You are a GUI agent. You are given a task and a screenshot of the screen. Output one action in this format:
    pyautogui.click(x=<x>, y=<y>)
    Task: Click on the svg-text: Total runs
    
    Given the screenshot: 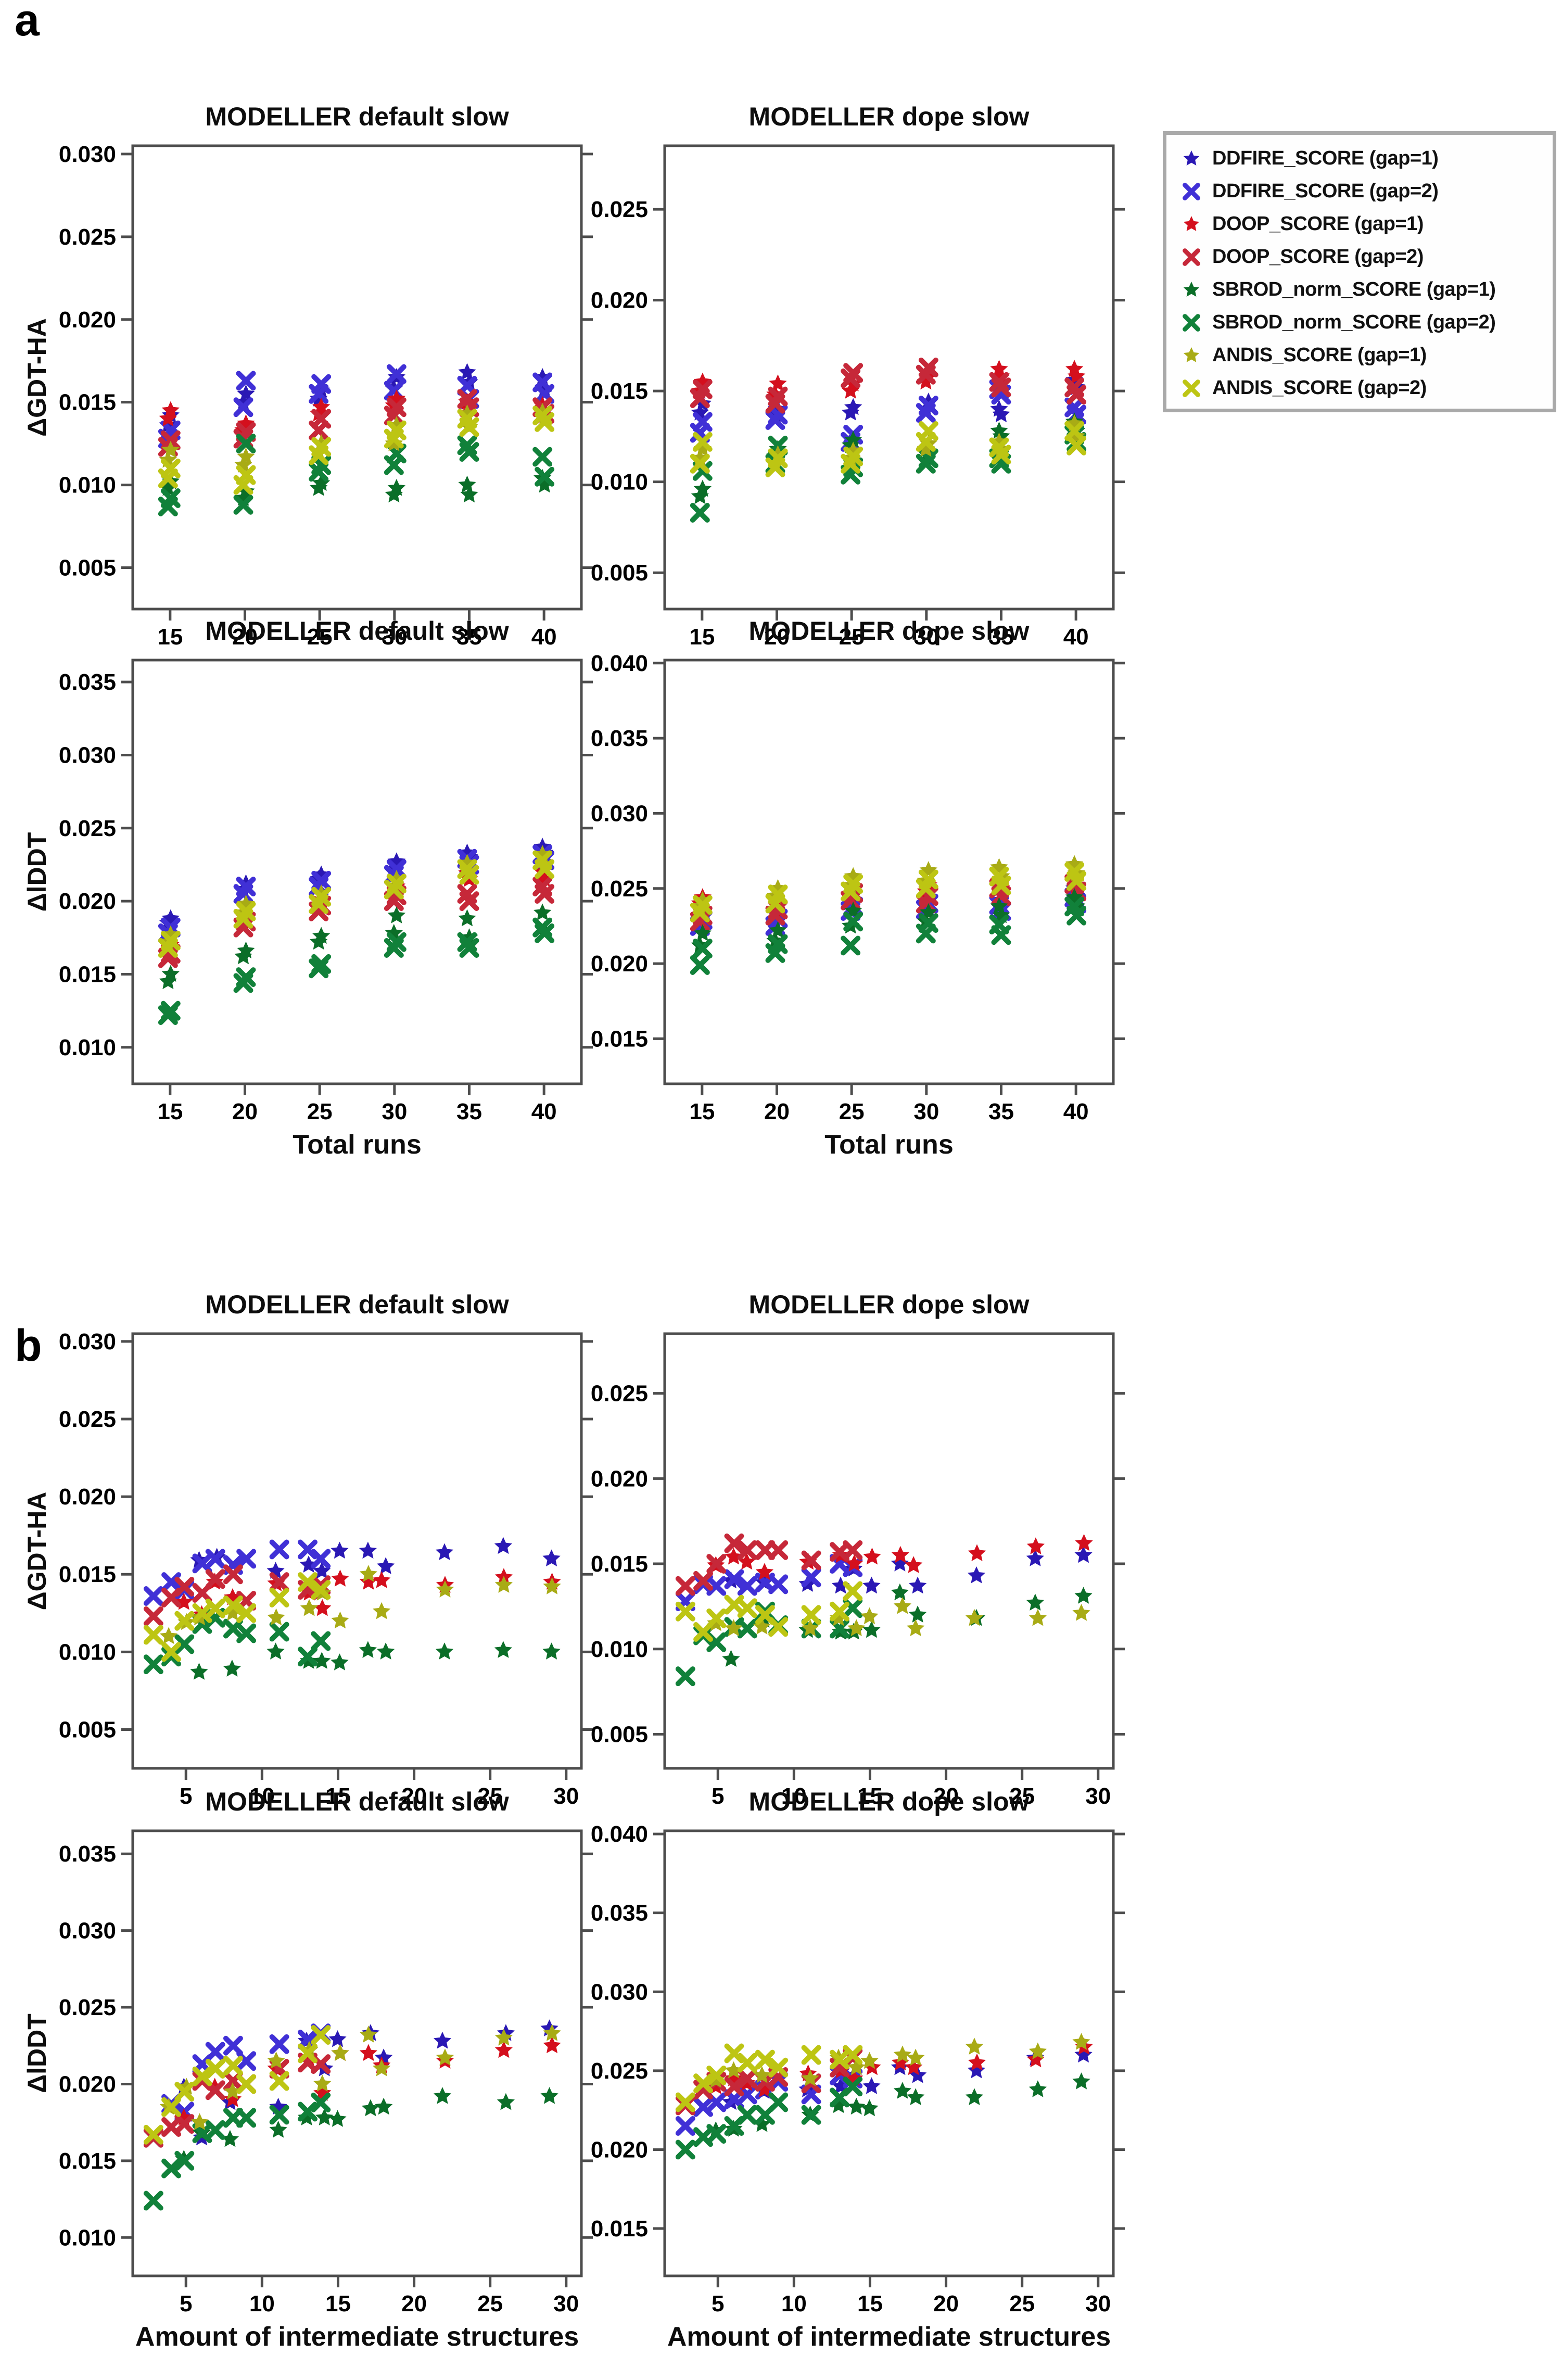 What is the action you would take?
    pyautogui.click(x=357, y=1145)
    